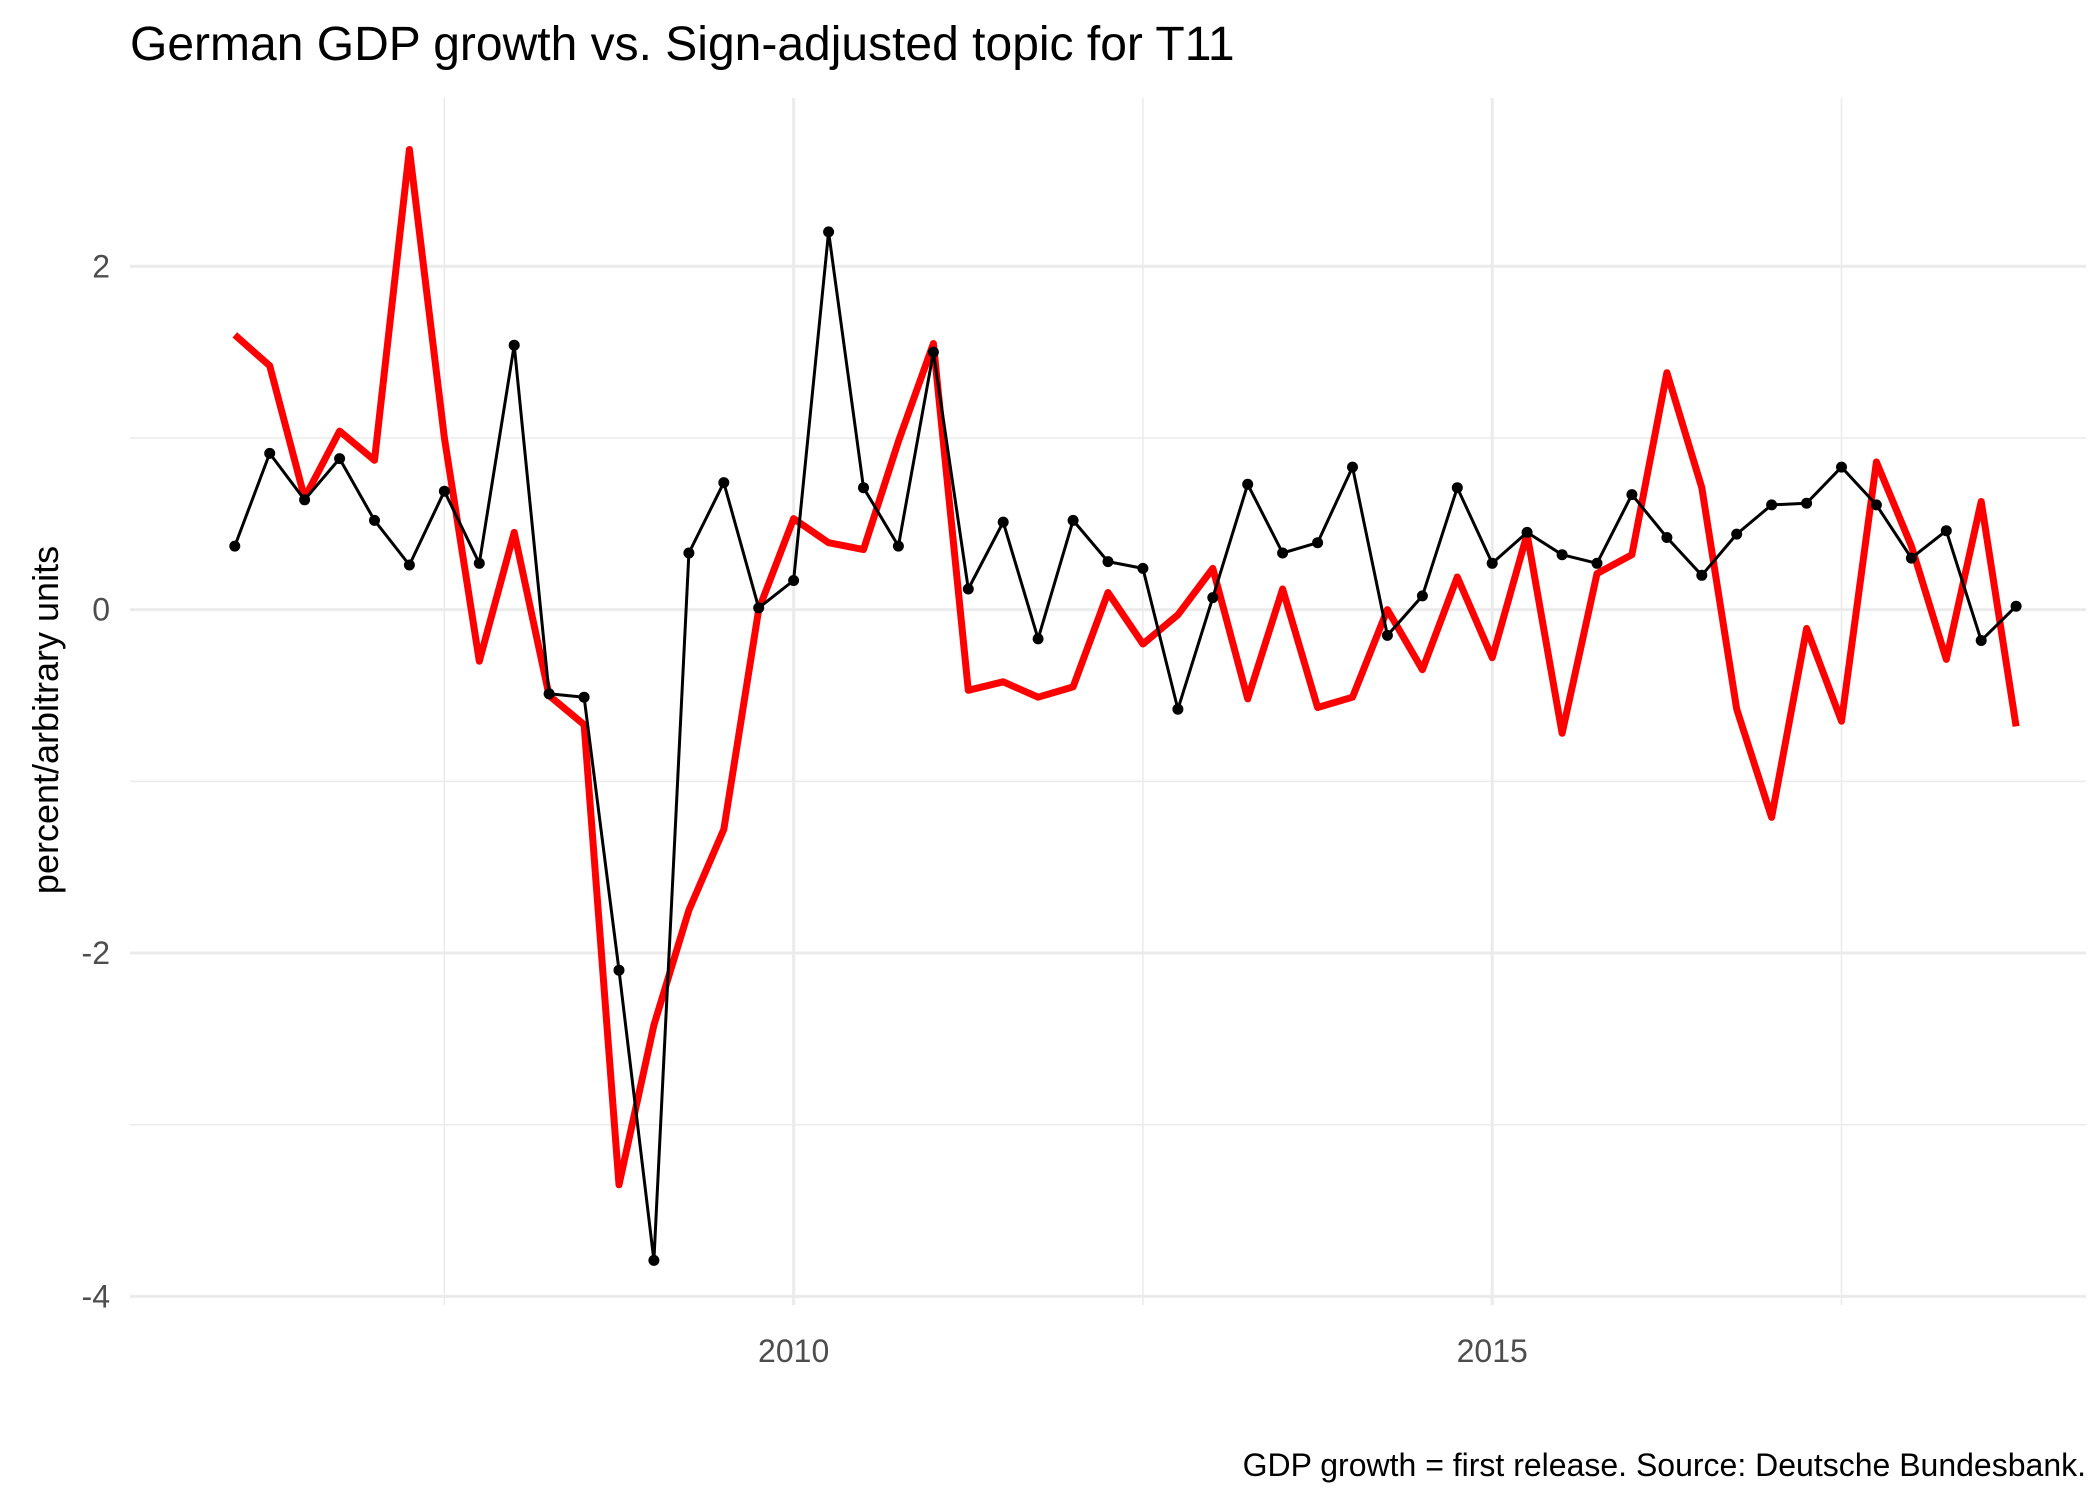  I want to click on y-tick-label-0: 2, so click(101, 266).